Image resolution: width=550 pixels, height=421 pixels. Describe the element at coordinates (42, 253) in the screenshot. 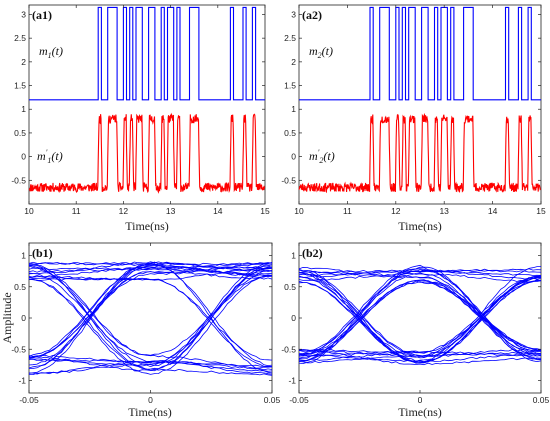

I see `panel-label: (b1)` at that location.